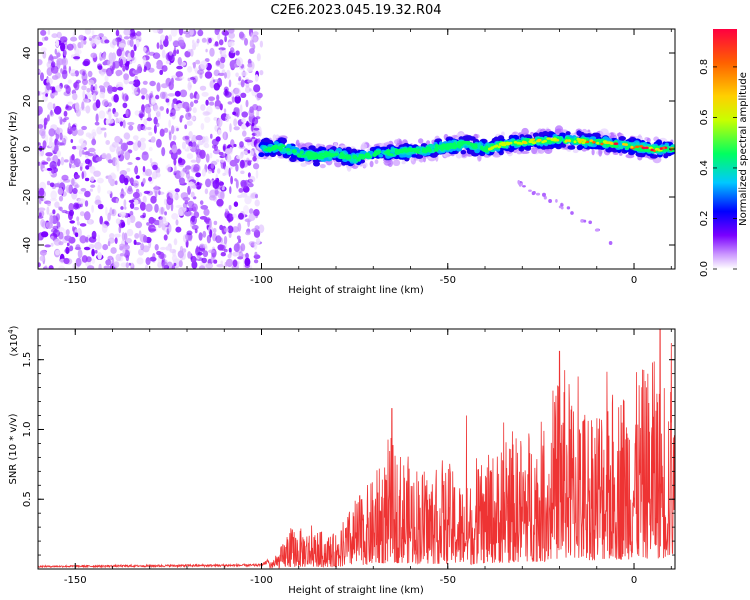 The width and height of the screenshot is (750, 600). Describe the element at coordinates (725, 149) in the screenshot. I see `colorbar-gradient` at that location.